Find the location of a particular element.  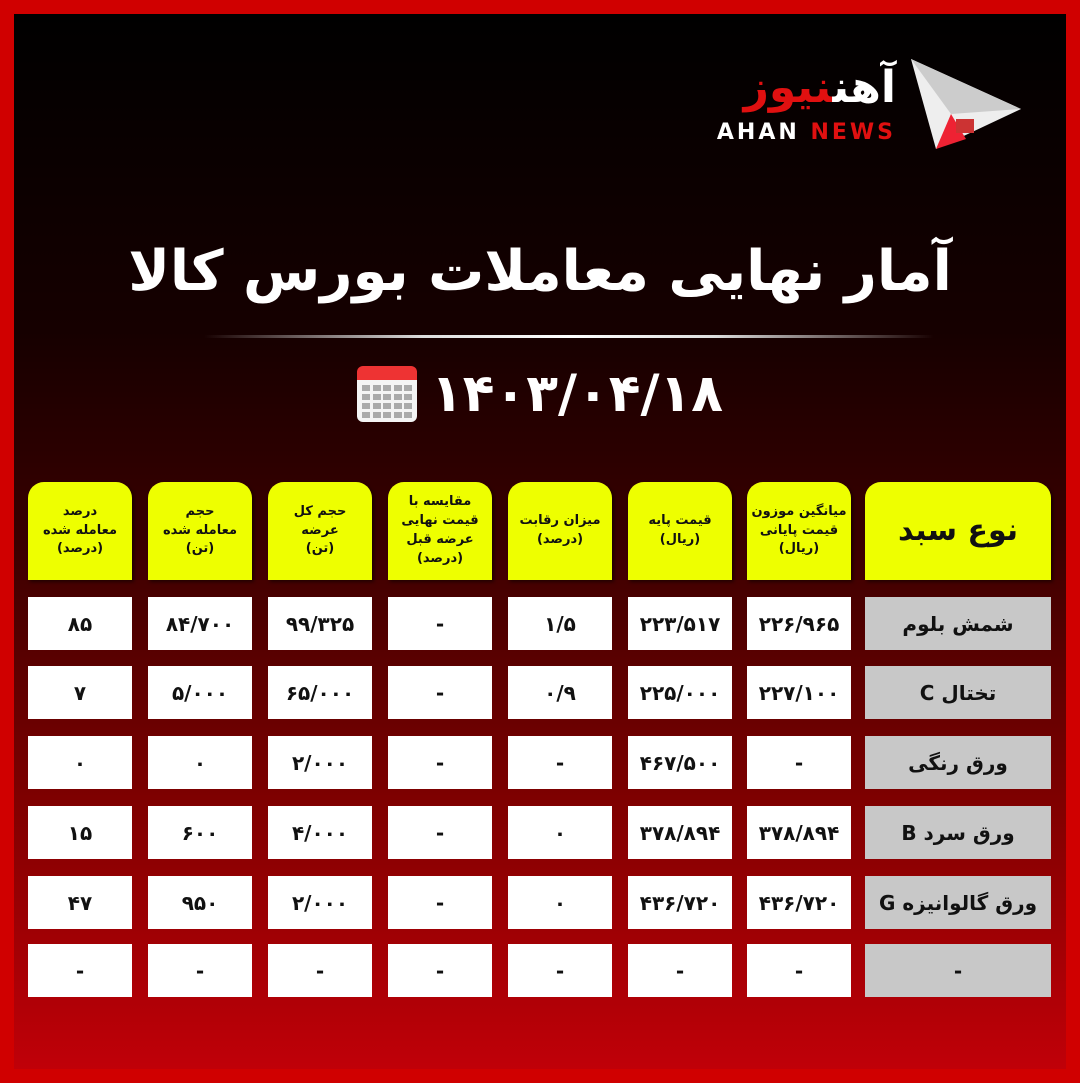

cell-basket-type: شمش بلوم is located at coordinates (958, 623).